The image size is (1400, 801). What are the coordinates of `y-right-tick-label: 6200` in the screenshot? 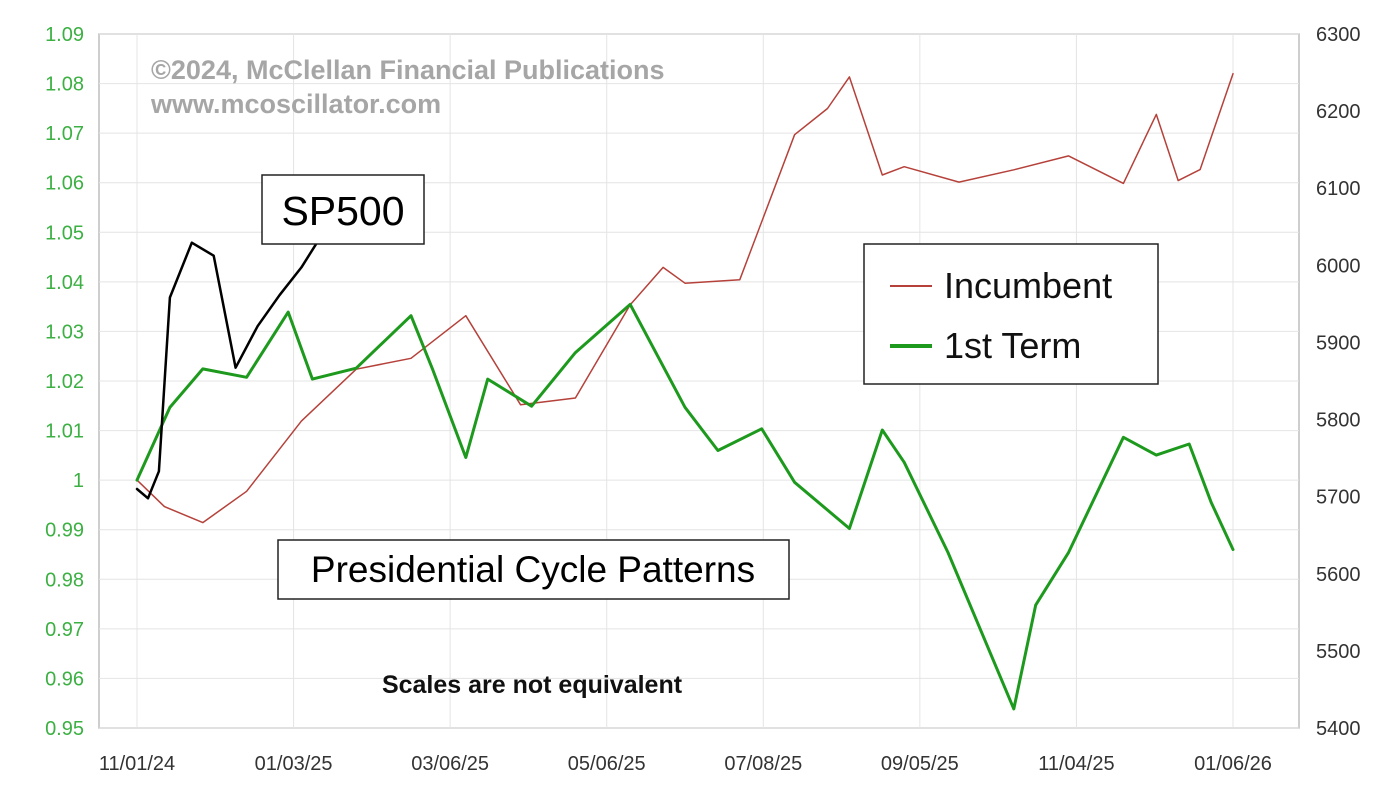 It's located at (1338, 112).